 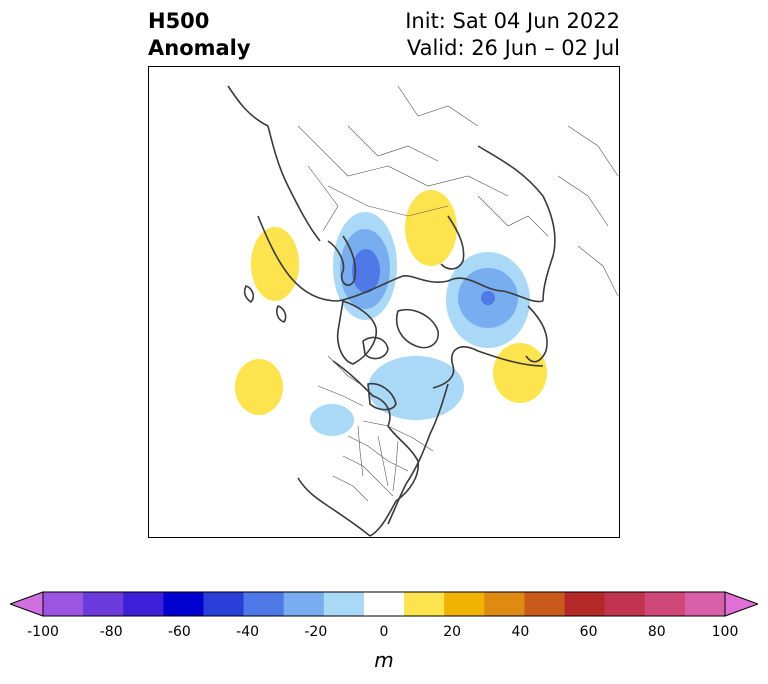 I want to click on negative-anomaly-europe-core, so click(x=366, y=271).